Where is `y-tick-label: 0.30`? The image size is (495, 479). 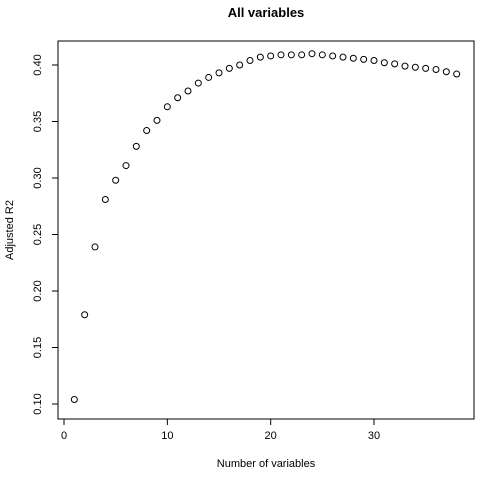 y-tick-label: 0.30 is located at coordinates (38, 177).